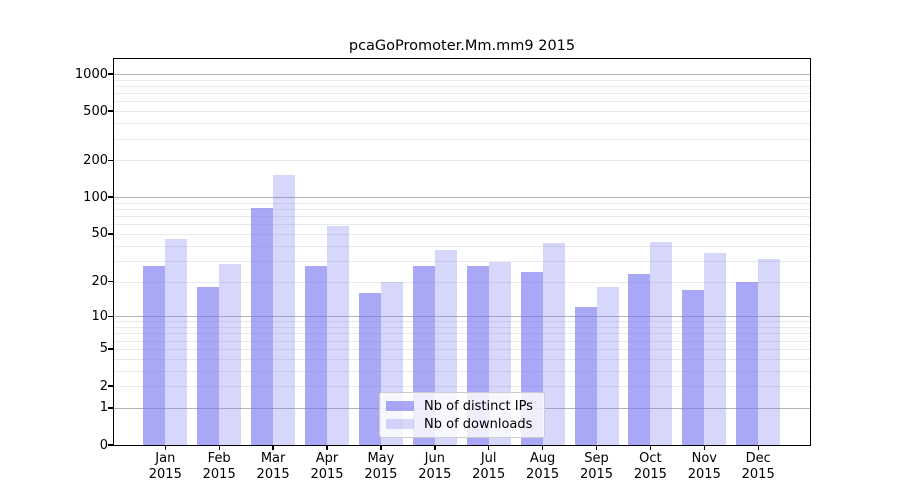 The height and width of the screenshot is (500, 900). What do you see at coordinates (95, 160) in the screenshot?
I see `y-tick-label: 200` at bounding box center [95, 160].